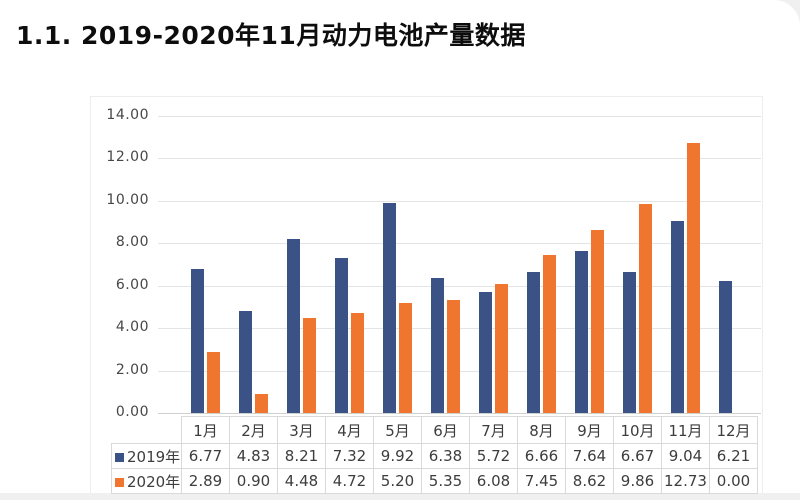 This screenshot has width=800, height=500. Describe the element at coordinates (132, 242) in the screenshot. I see `y-axis-label: 8.00` at that location.